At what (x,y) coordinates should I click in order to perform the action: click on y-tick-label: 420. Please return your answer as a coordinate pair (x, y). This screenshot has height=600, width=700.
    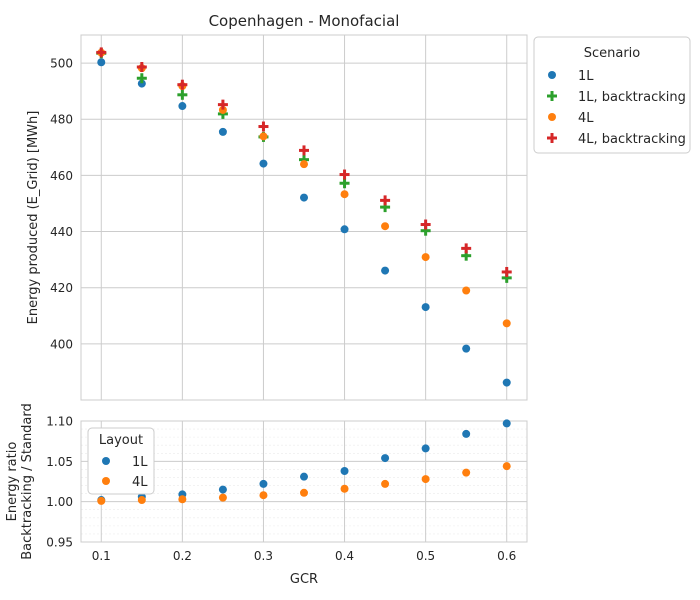
    Looking at the image, I should click on (61, 288).